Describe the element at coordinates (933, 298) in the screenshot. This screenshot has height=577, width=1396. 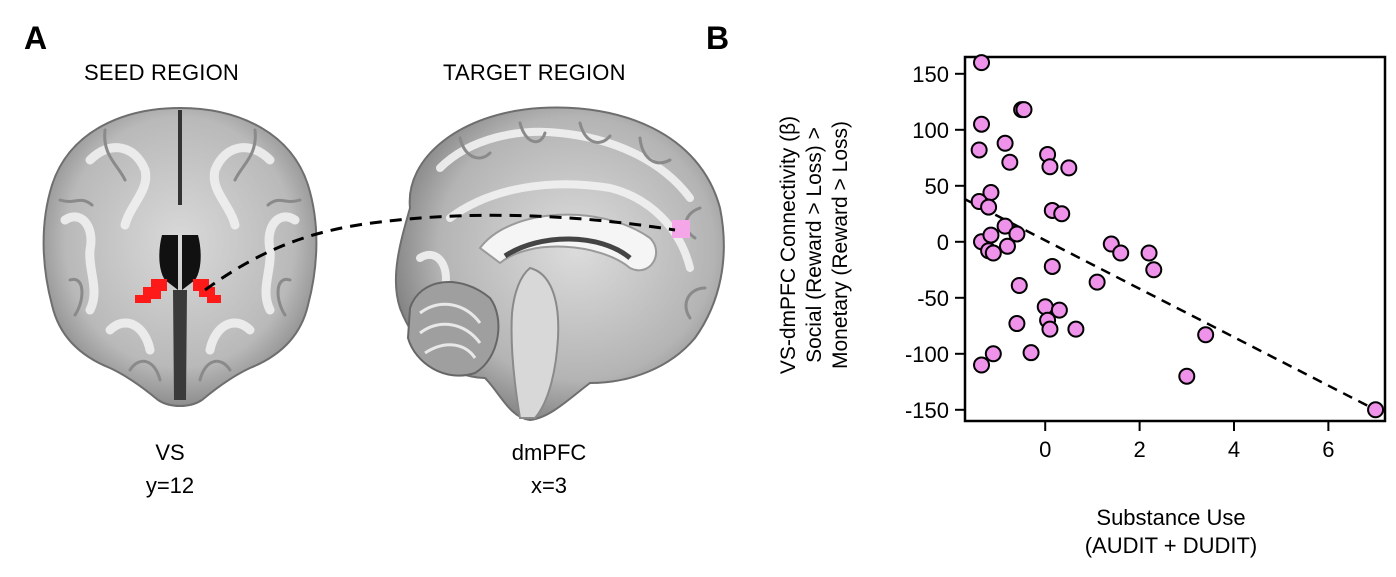
I see `y-tick-label: -50` at that location.